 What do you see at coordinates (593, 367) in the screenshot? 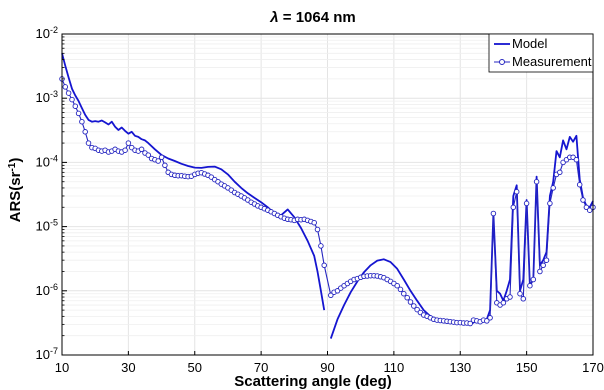
I see `x-tick-label: 170` at bounding box center [593, 367].